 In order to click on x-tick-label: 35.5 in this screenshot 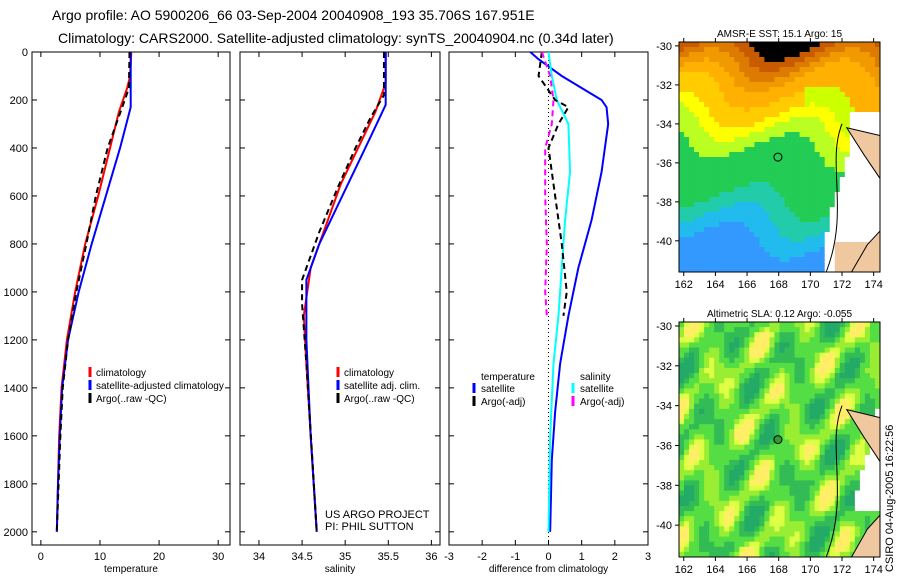, I will do `click(388, 557)`.